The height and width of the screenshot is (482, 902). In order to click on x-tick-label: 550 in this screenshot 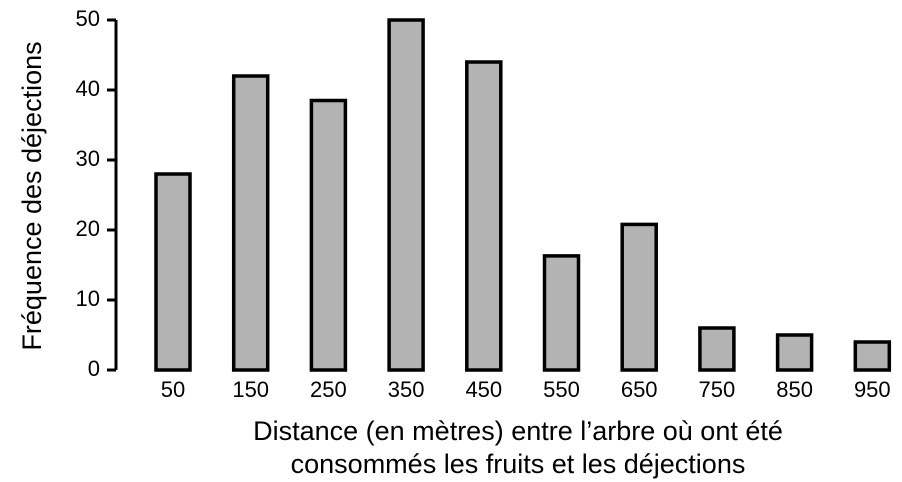, I will do `click(561, 389)`.